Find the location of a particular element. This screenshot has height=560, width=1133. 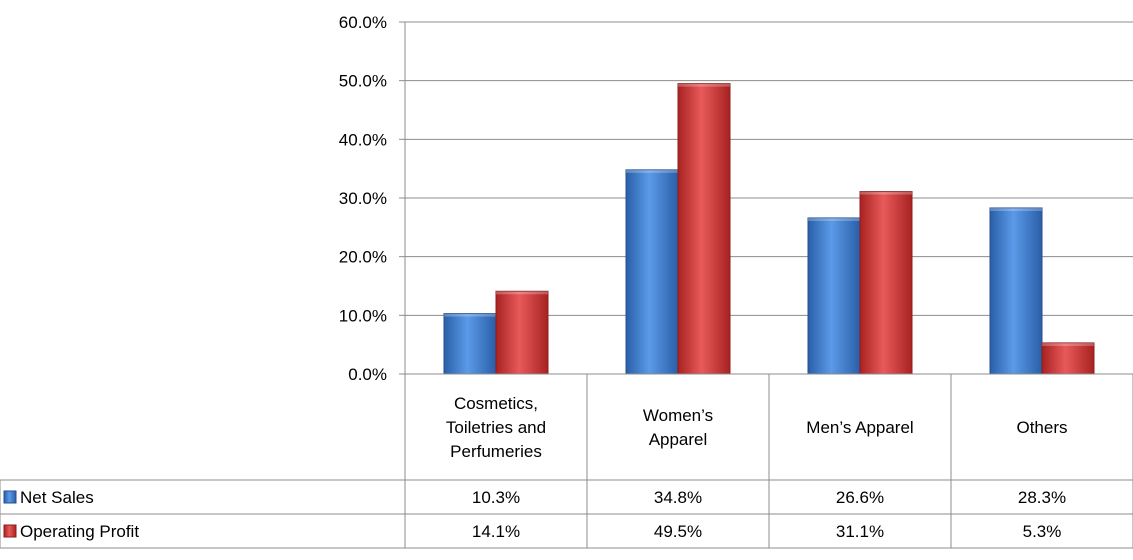

category-label: Cosmetics, is located at coordinates (496, 403).